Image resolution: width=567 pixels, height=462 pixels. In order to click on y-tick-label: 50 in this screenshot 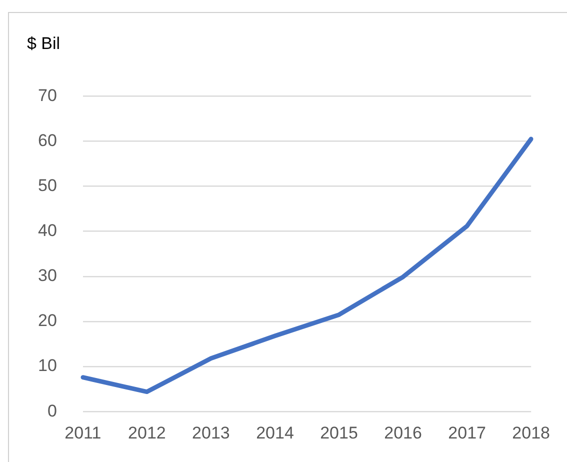, I will do `click(47, 185)`.